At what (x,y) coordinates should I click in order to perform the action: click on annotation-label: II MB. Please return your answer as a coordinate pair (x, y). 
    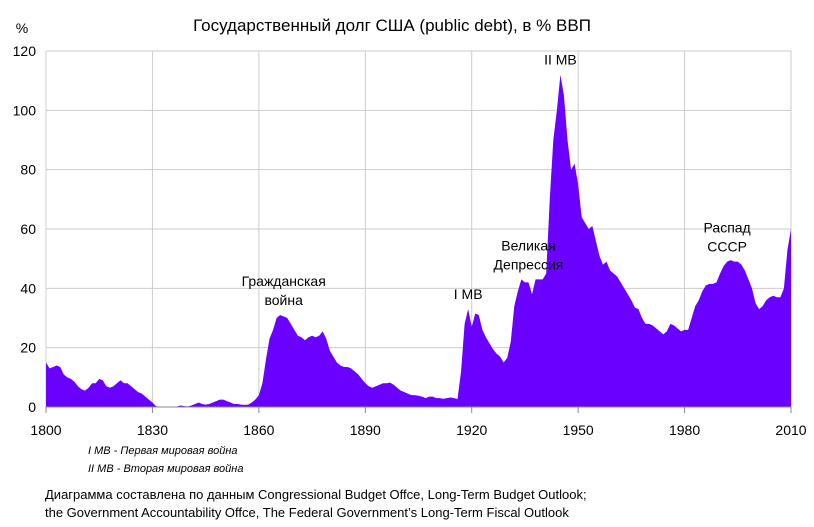
    Looking at the image, I should click on (560, 60).